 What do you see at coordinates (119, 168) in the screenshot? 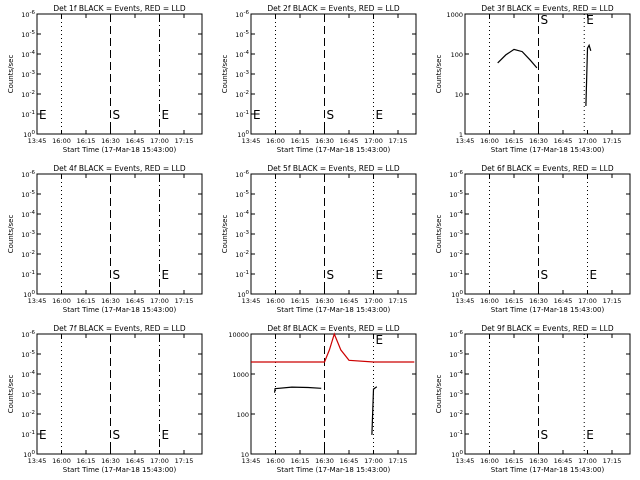
I see `chart-title: Det 4f BLACK = Events, RED = LLD` at bounding box center [119, 168].